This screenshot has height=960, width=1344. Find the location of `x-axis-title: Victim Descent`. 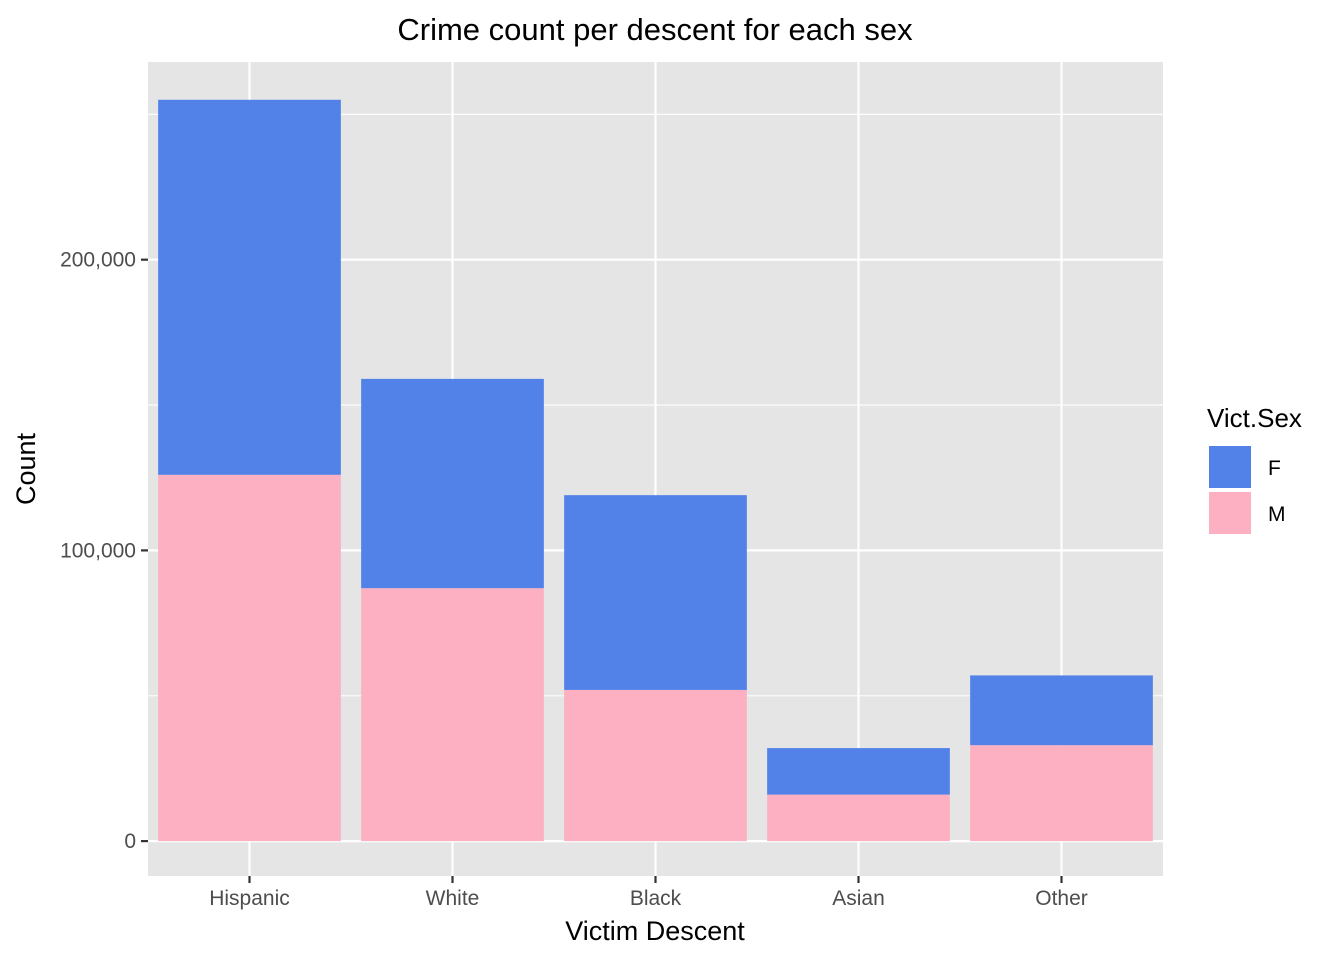

x-axis-title: Victim Descent is located at coordinates (655, 931).